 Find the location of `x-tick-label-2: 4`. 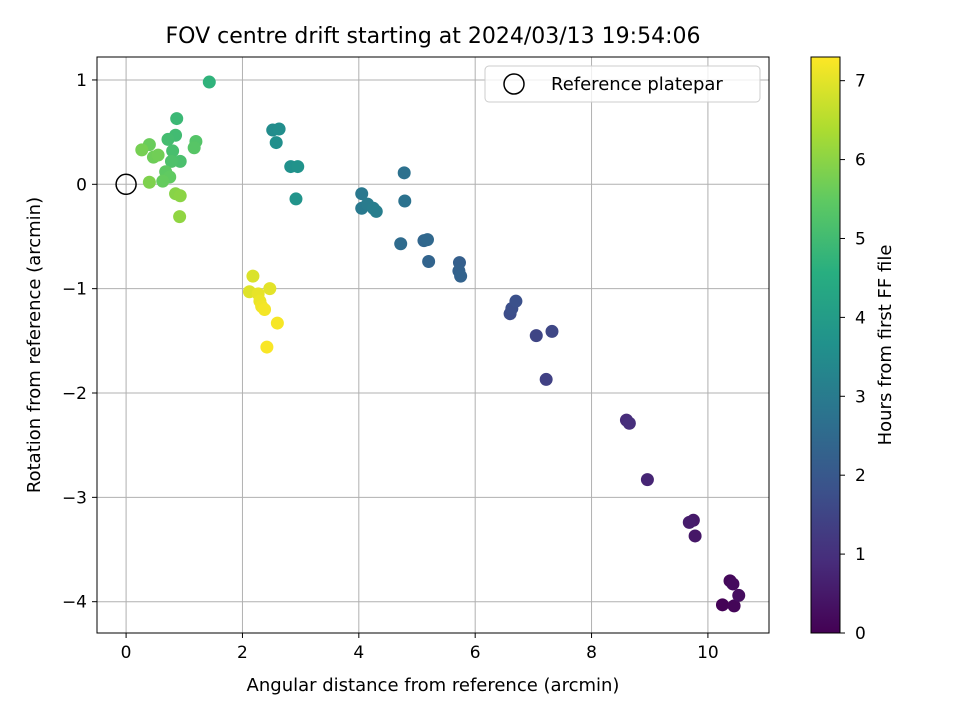

x-tick-label-2: 4 is located at coordinates (358, 653).